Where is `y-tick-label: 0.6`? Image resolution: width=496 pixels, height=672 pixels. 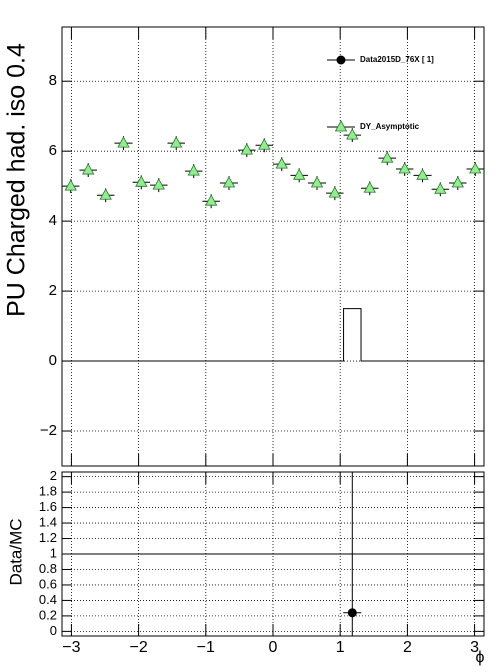
y-tick-label: 0.6 is located at coordinates (48, 583).